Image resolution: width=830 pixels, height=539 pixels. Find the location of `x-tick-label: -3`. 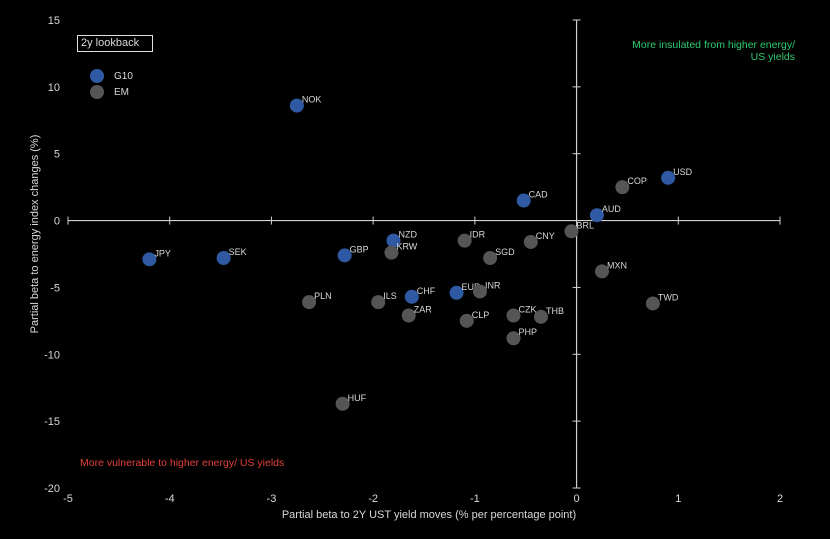

x-tick-label: -3 is located at coordinates (272, 499).